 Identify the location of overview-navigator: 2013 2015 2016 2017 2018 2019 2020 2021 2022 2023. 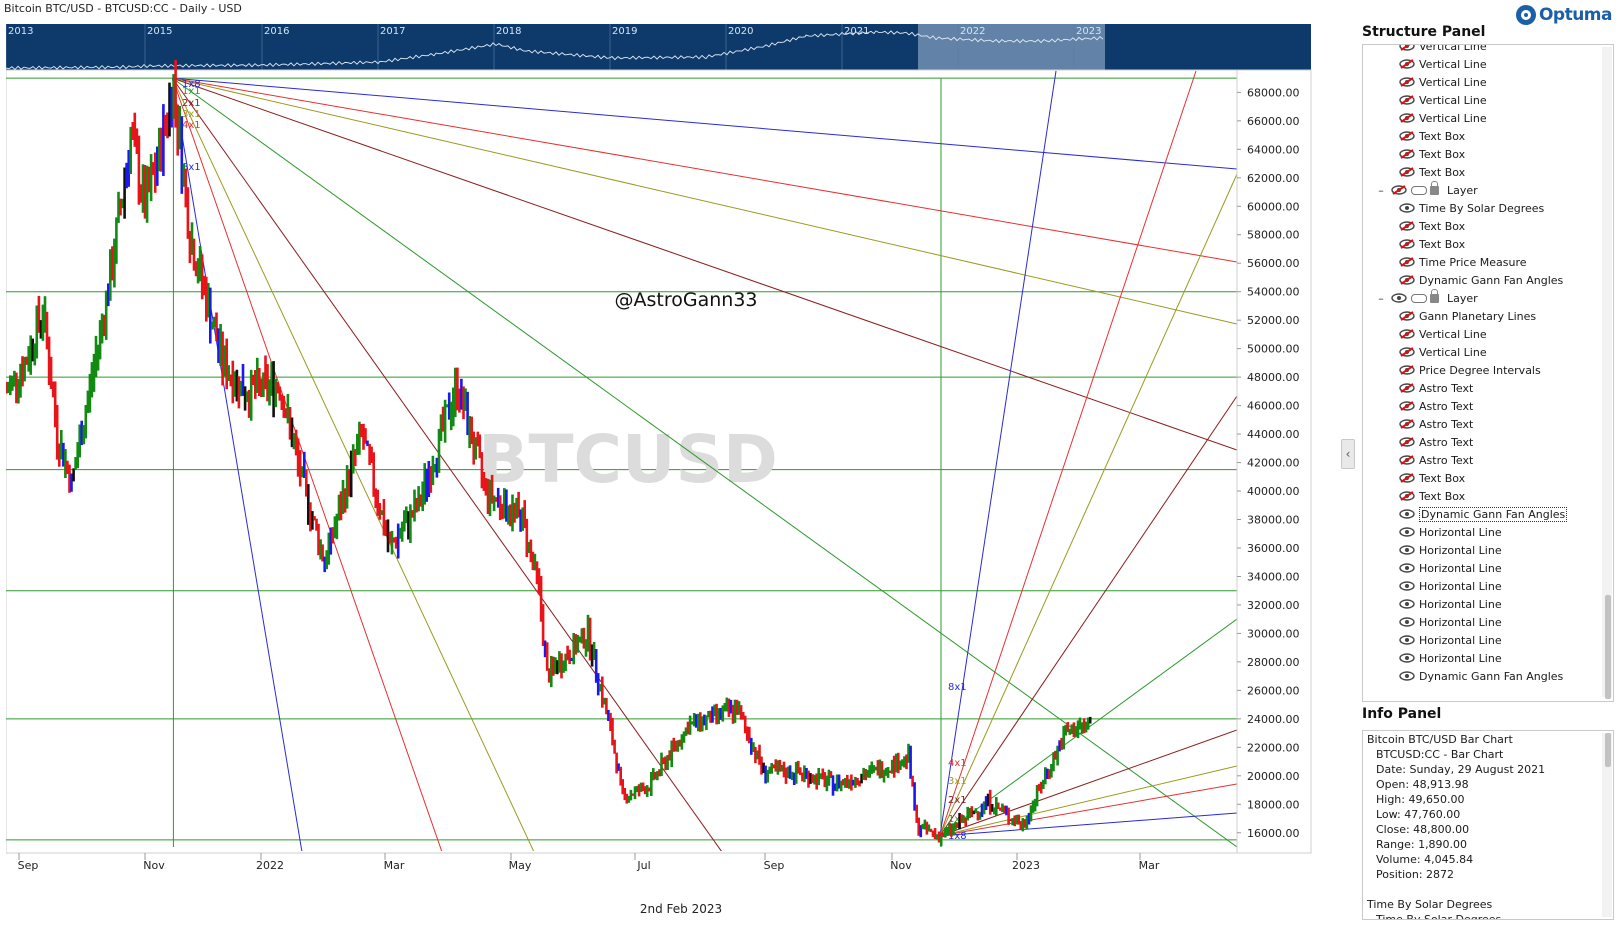
(658, 47).